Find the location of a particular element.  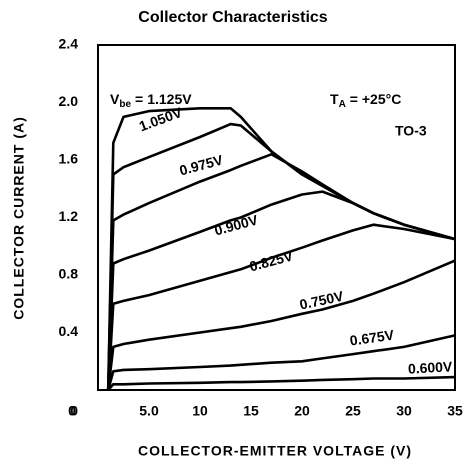

x-axis-label: COLLECTOR-EMITTER VOLTAGE (V) is located at coordinates (275, 451).